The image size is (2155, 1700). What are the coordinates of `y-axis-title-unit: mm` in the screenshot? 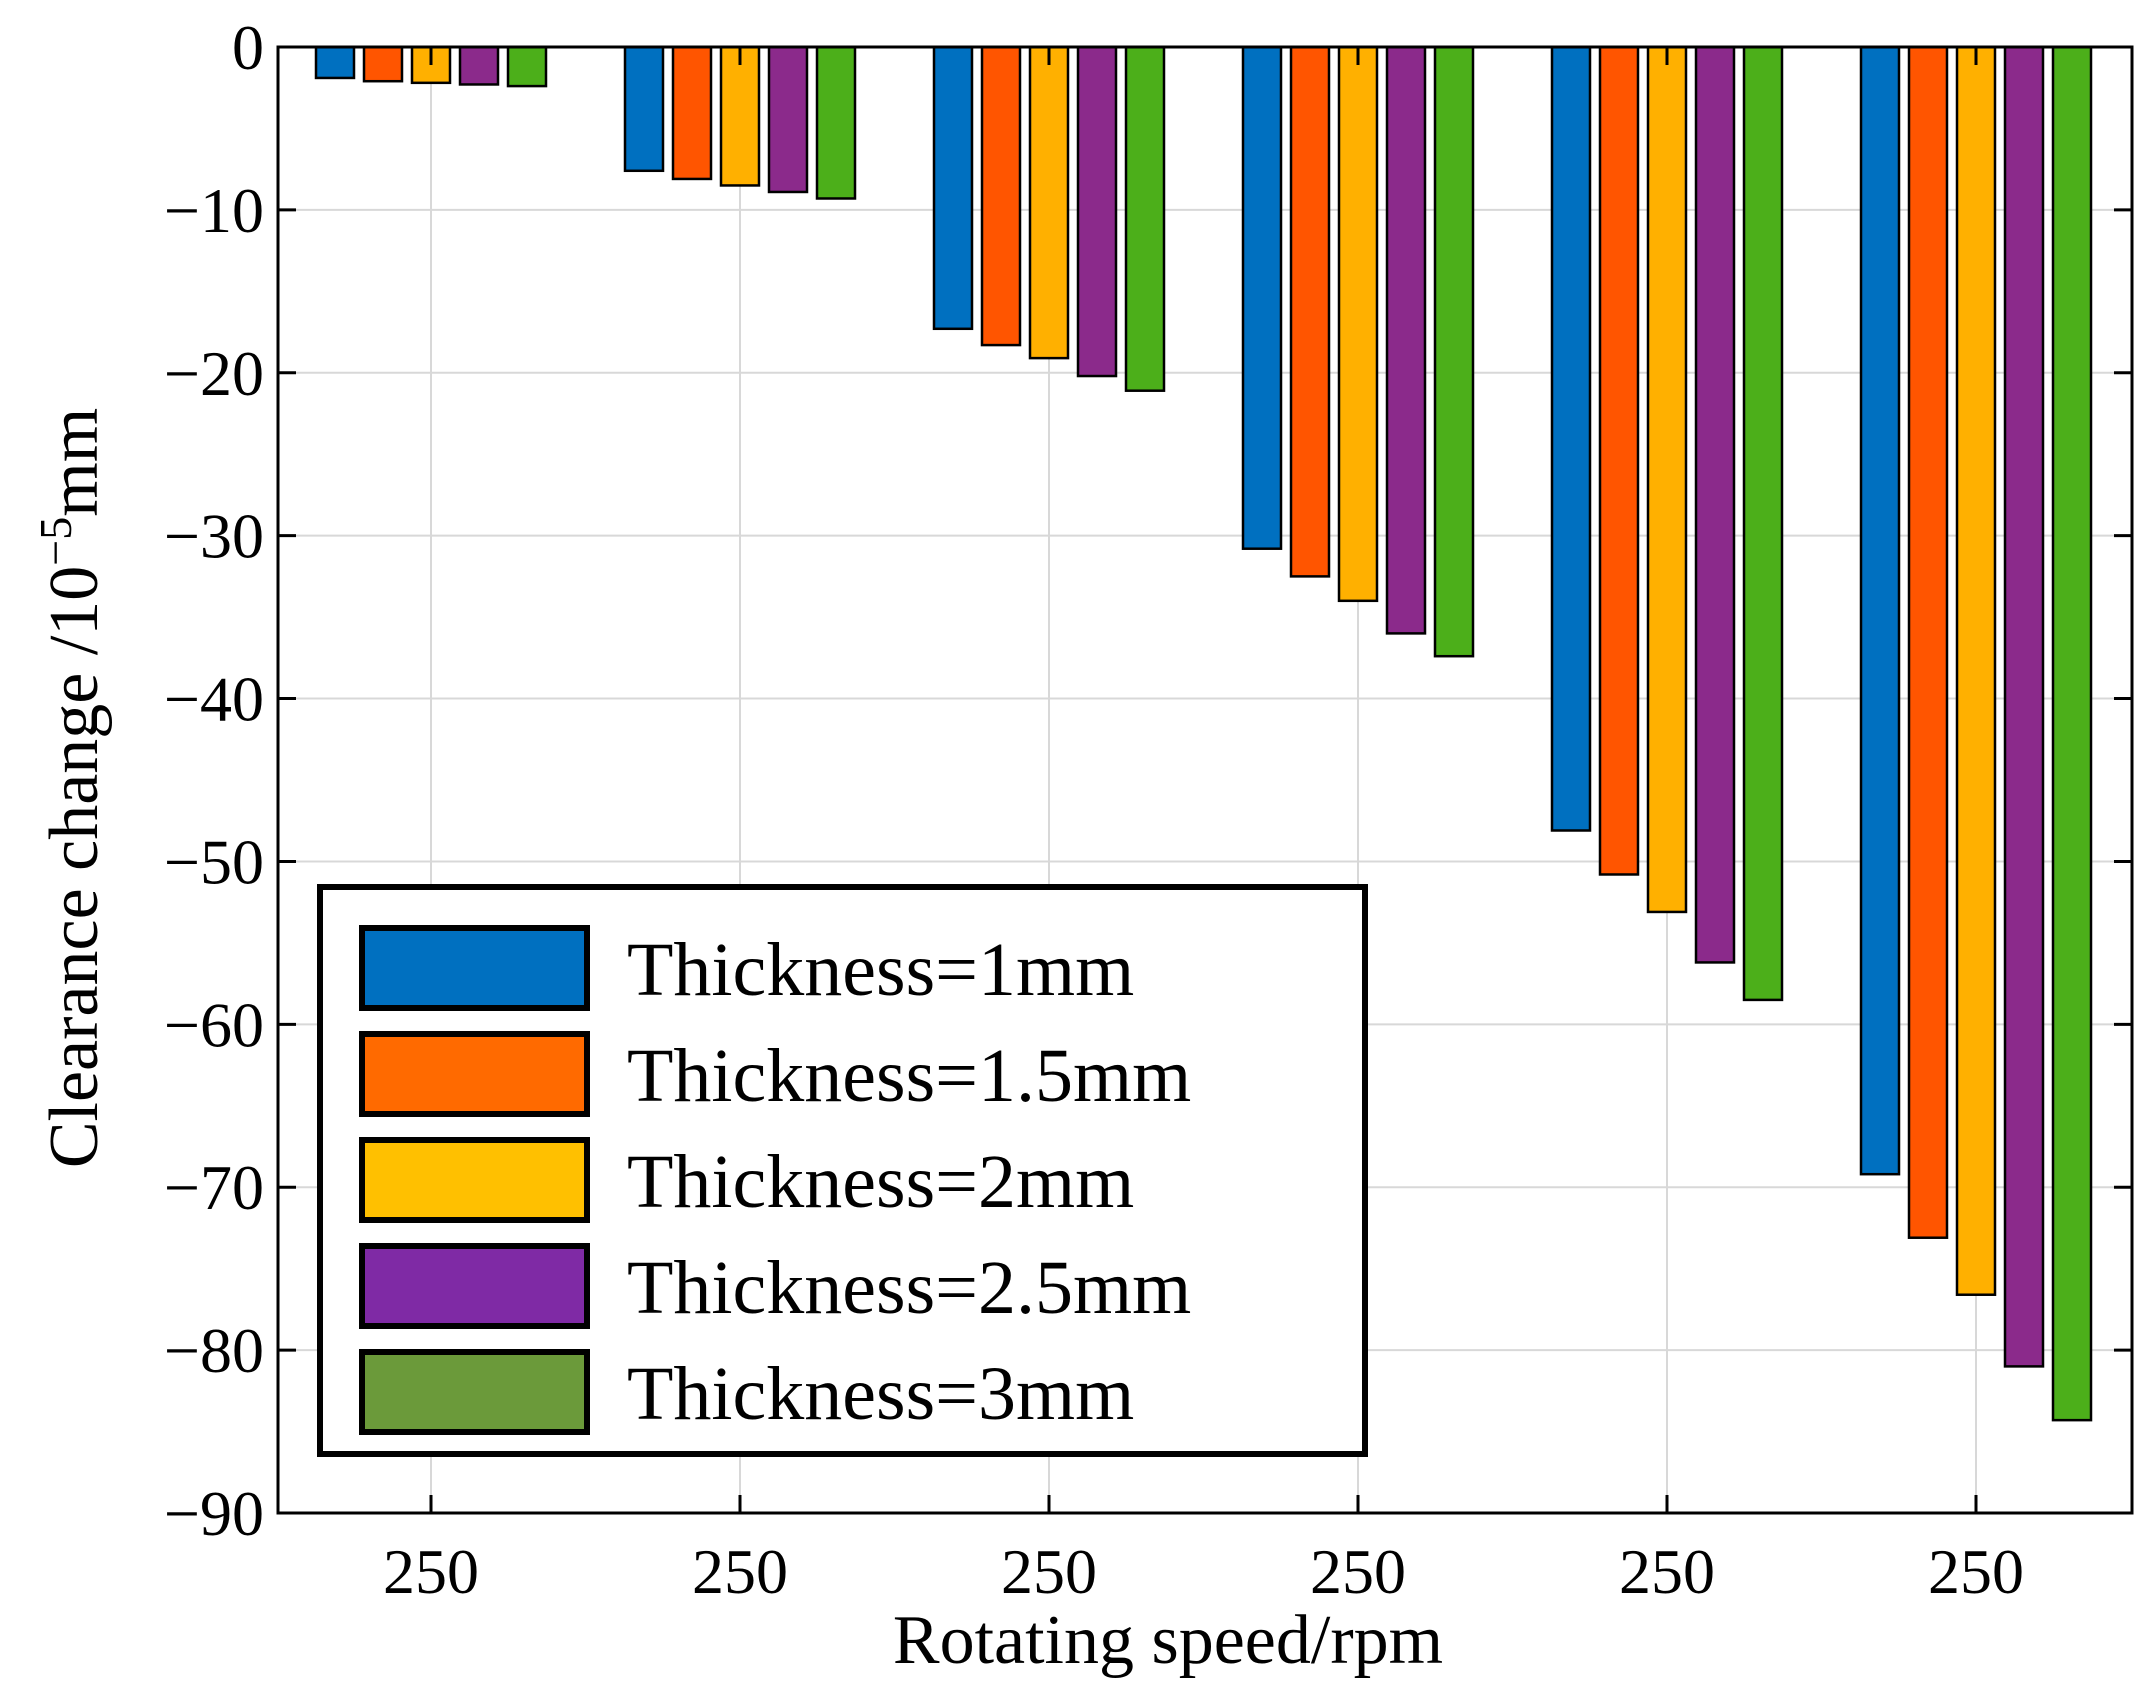 It's located at (74, 462).